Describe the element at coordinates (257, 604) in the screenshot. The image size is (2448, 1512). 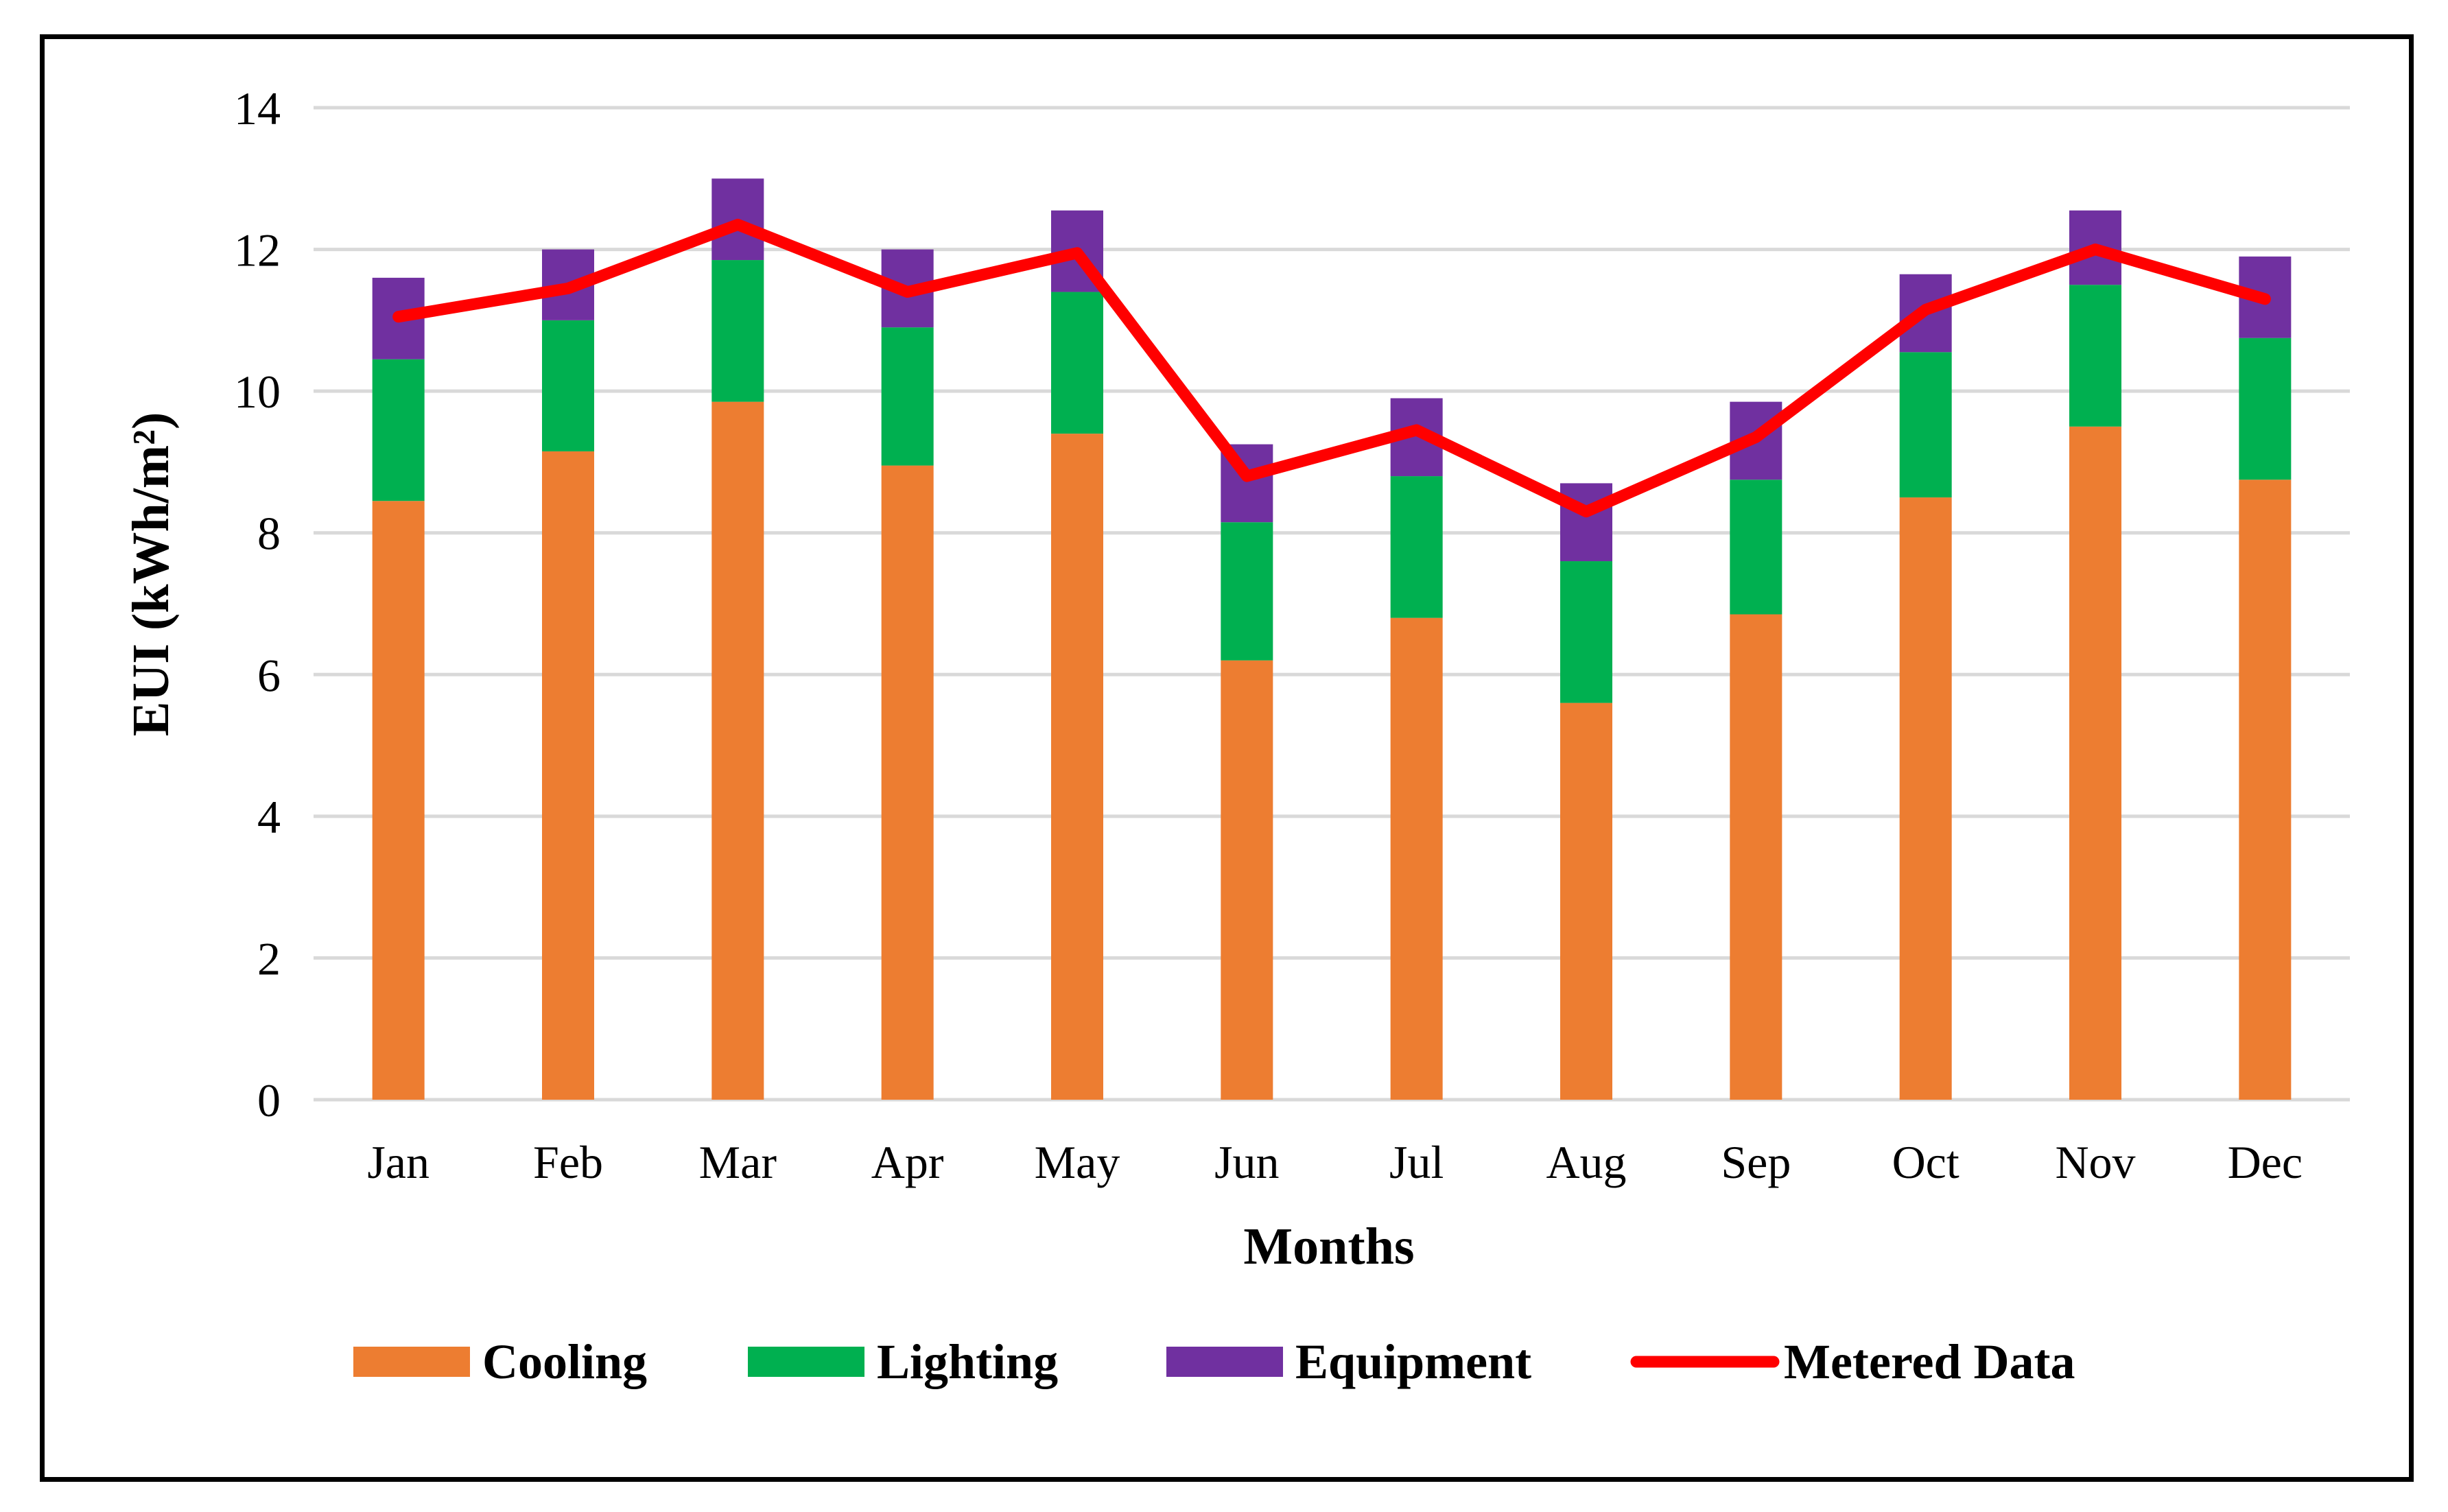
I see `y-tick-labels: 0 2 4 6 8 10 12 14` at that location.